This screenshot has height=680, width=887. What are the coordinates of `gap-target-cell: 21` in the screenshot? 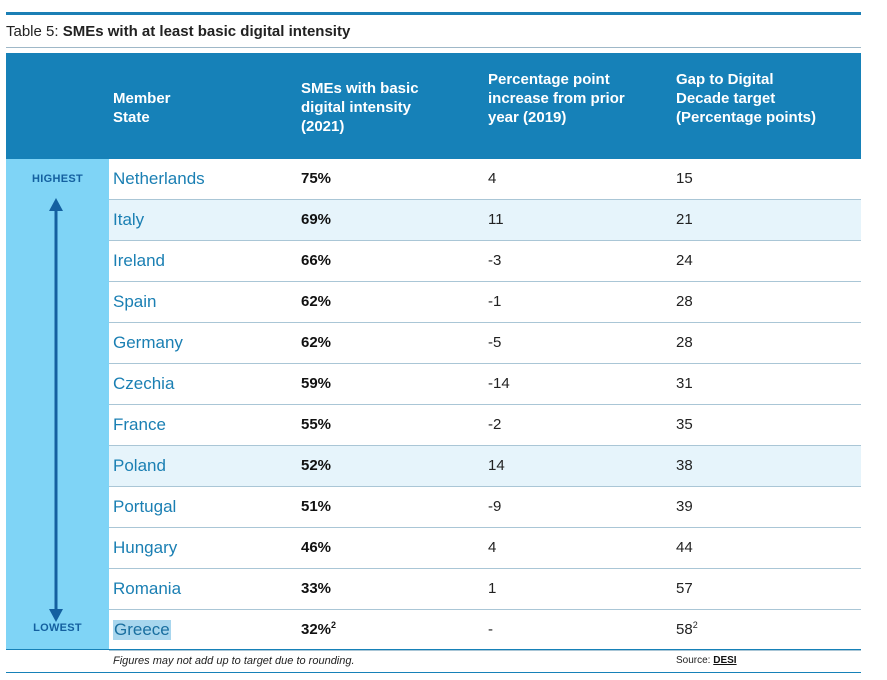 It's located at (684, 220).